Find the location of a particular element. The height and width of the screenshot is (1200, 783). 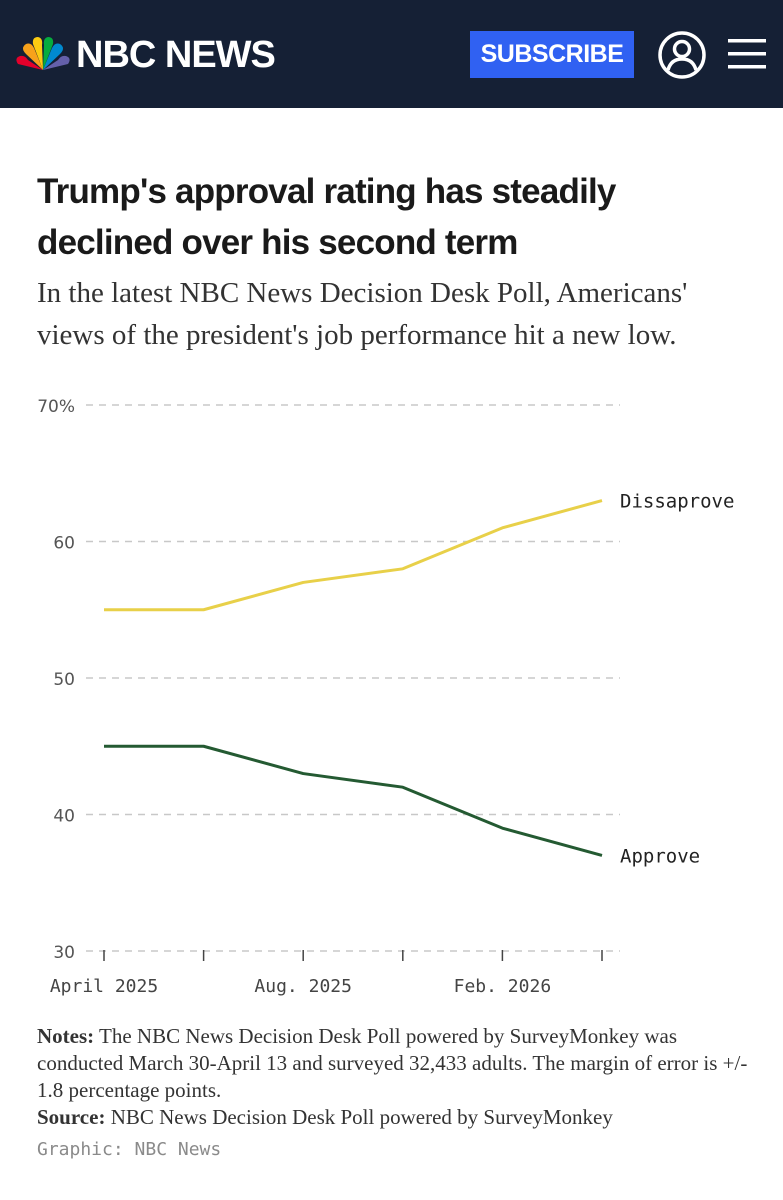

hamburger-menu-icon is located at coordinates (747, 54).